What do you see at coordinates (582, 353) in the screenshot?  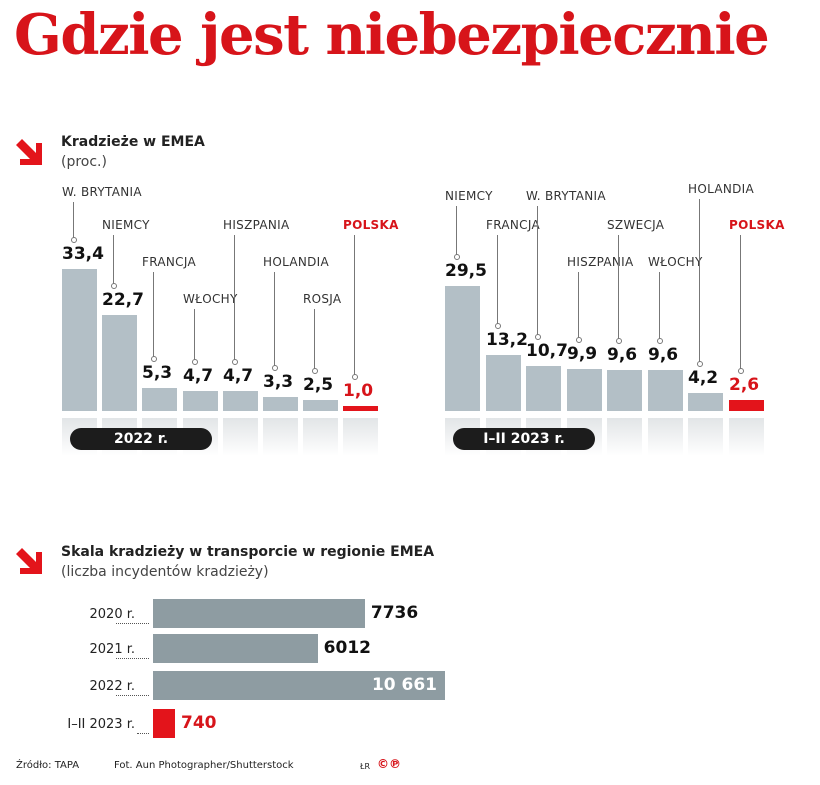 I see `value-label: 9,9` at bounding box center [582, 353].